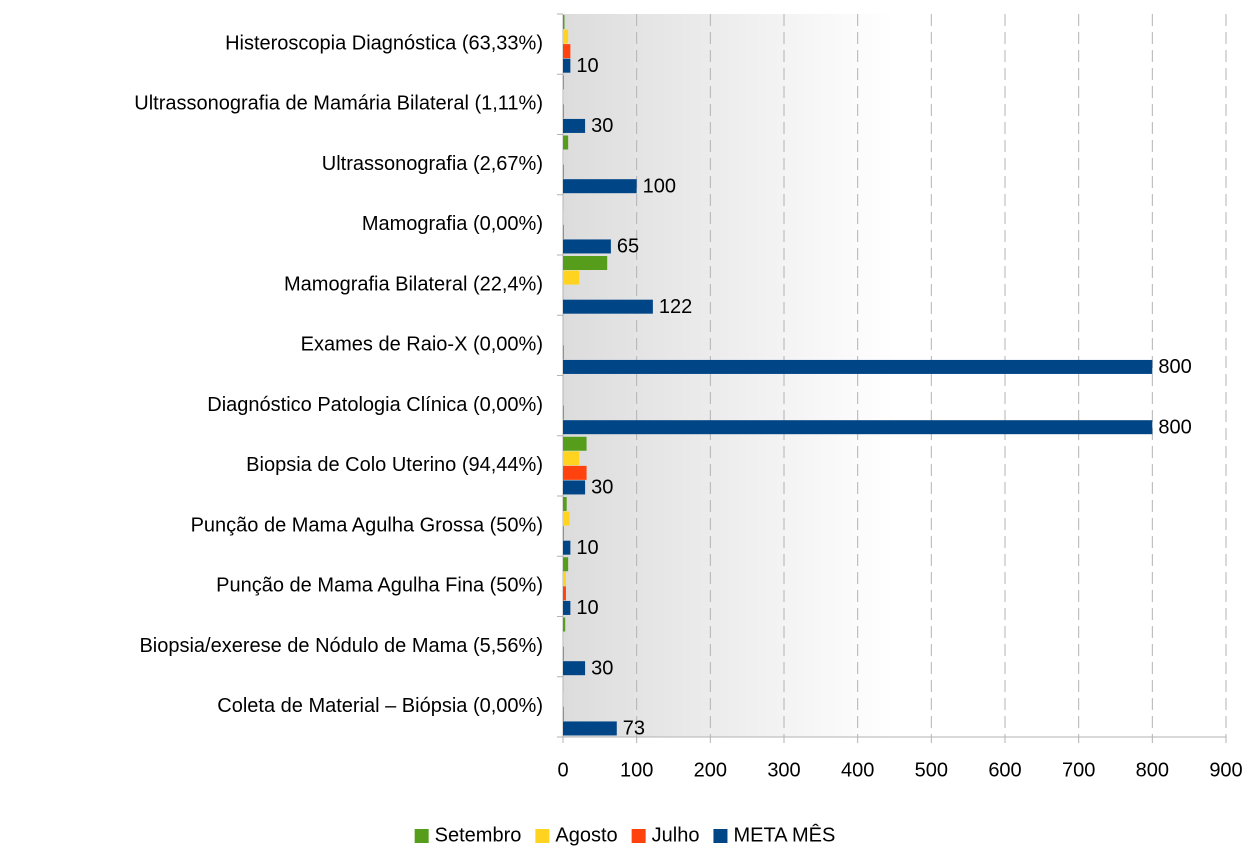 Image resolution: width=1250 pixels, height=857 pixels. What do you see at coordinates (628, 247) in the screenshot?
I see `data-label: 65` at bounding box center [628, 247].